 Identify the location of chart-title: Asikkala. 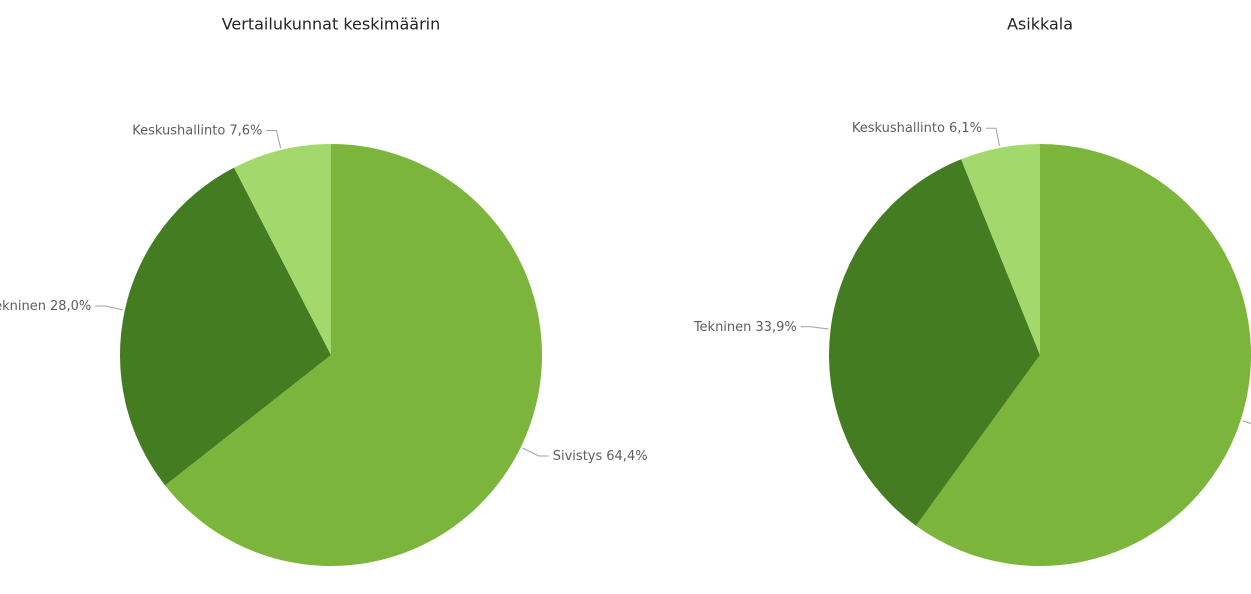
(1040, 24).